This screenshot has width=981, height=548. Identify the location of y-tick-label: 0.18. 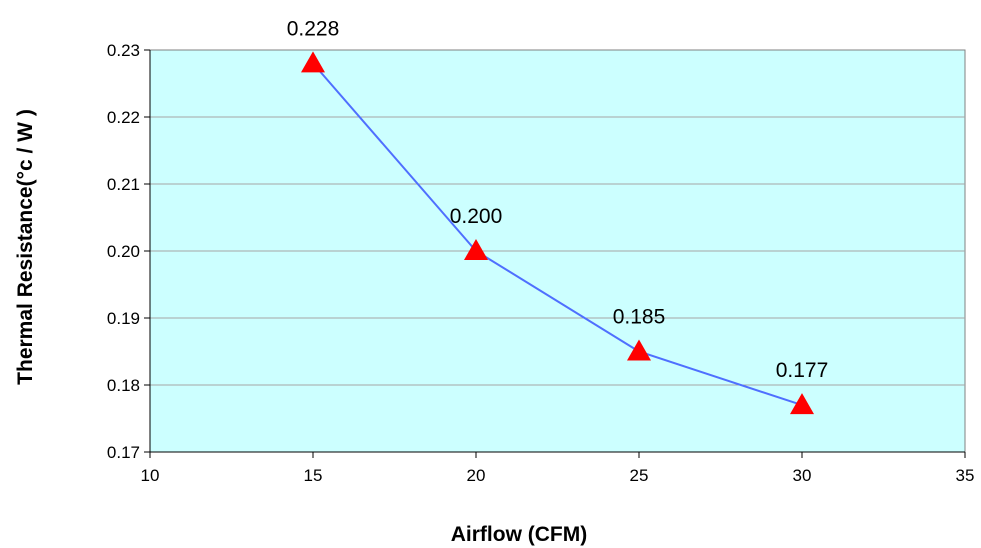
(123, 385).